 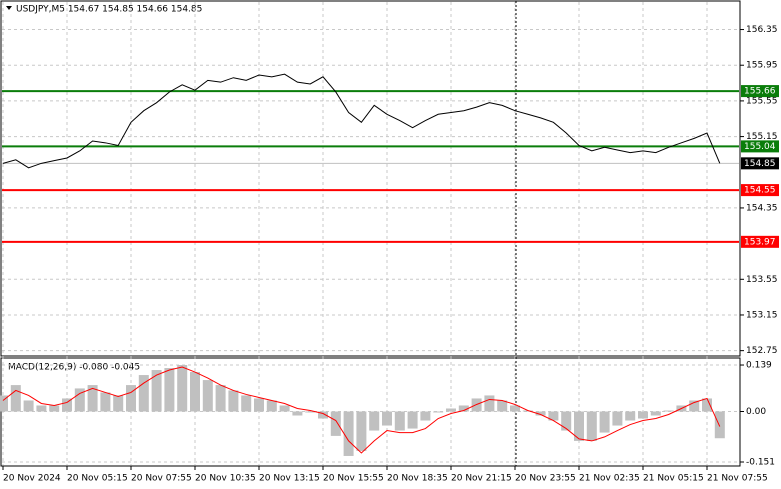 I want to click on x-tick-label: 20 Nov 05:15, so click(x=97, y=479).